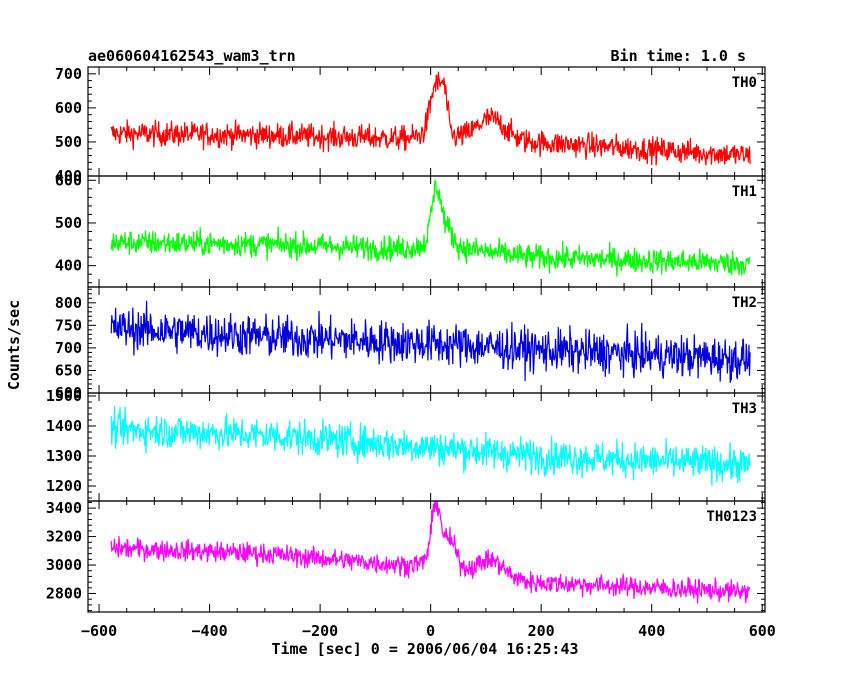 Image resolution: width=850 pixels, height=680 pixels. I want to click on y-tick-label: 2800, so click(64, 594).